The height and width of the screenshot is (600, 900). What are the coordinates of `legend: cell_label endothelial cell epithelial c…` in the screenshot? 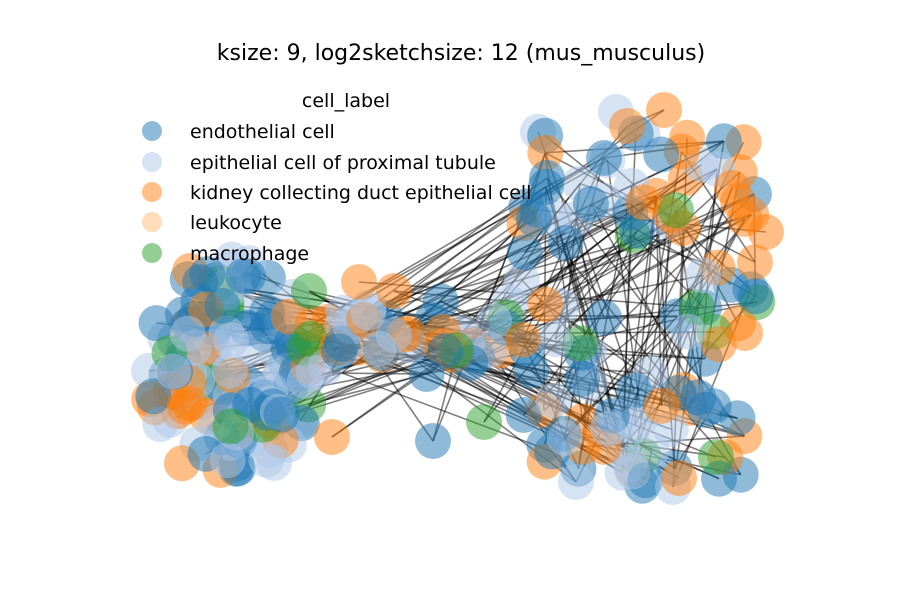 It's located at (336, 177).